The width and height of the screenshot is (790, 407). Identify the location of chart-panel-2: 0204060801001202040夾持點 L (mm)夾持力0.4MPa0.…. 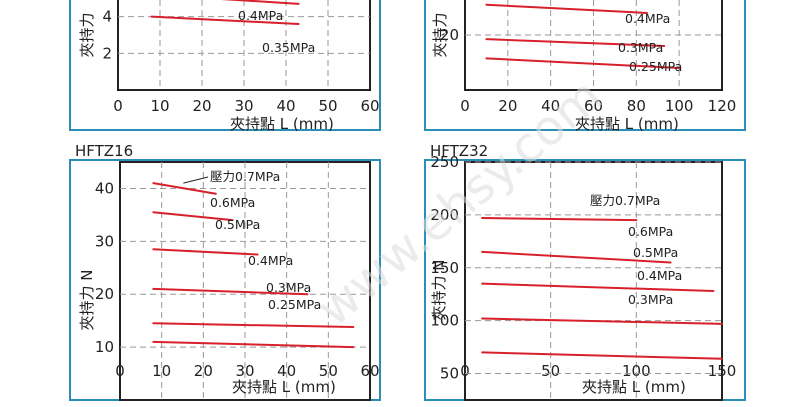
(585, 66).